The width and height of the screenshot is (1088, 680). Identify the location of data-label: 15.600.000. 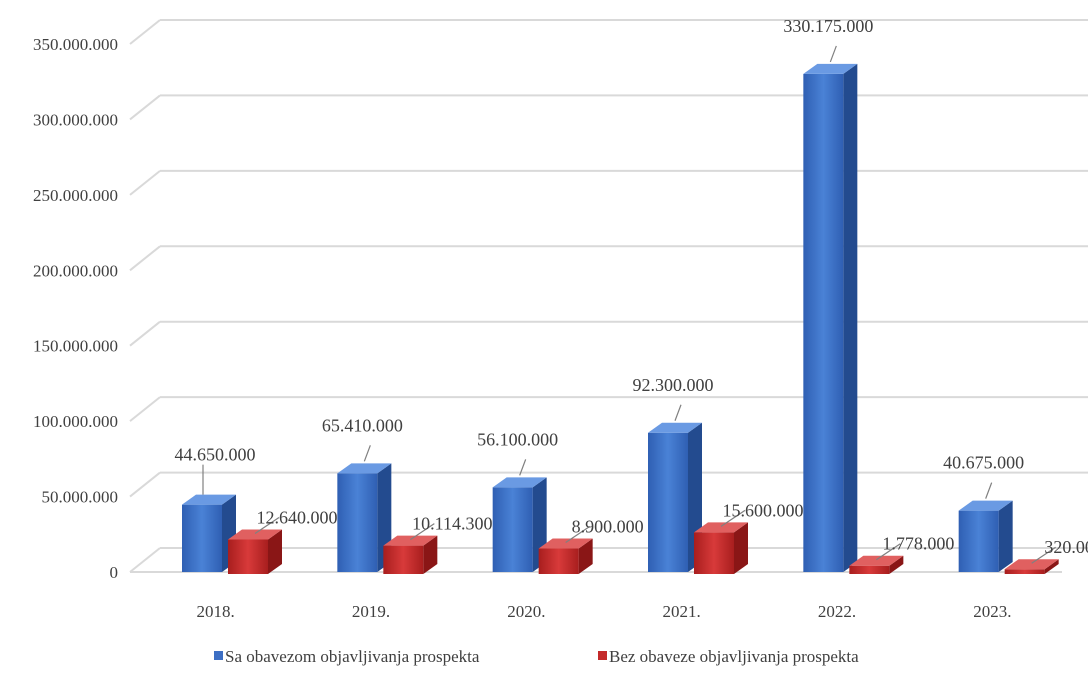
(763, 510).